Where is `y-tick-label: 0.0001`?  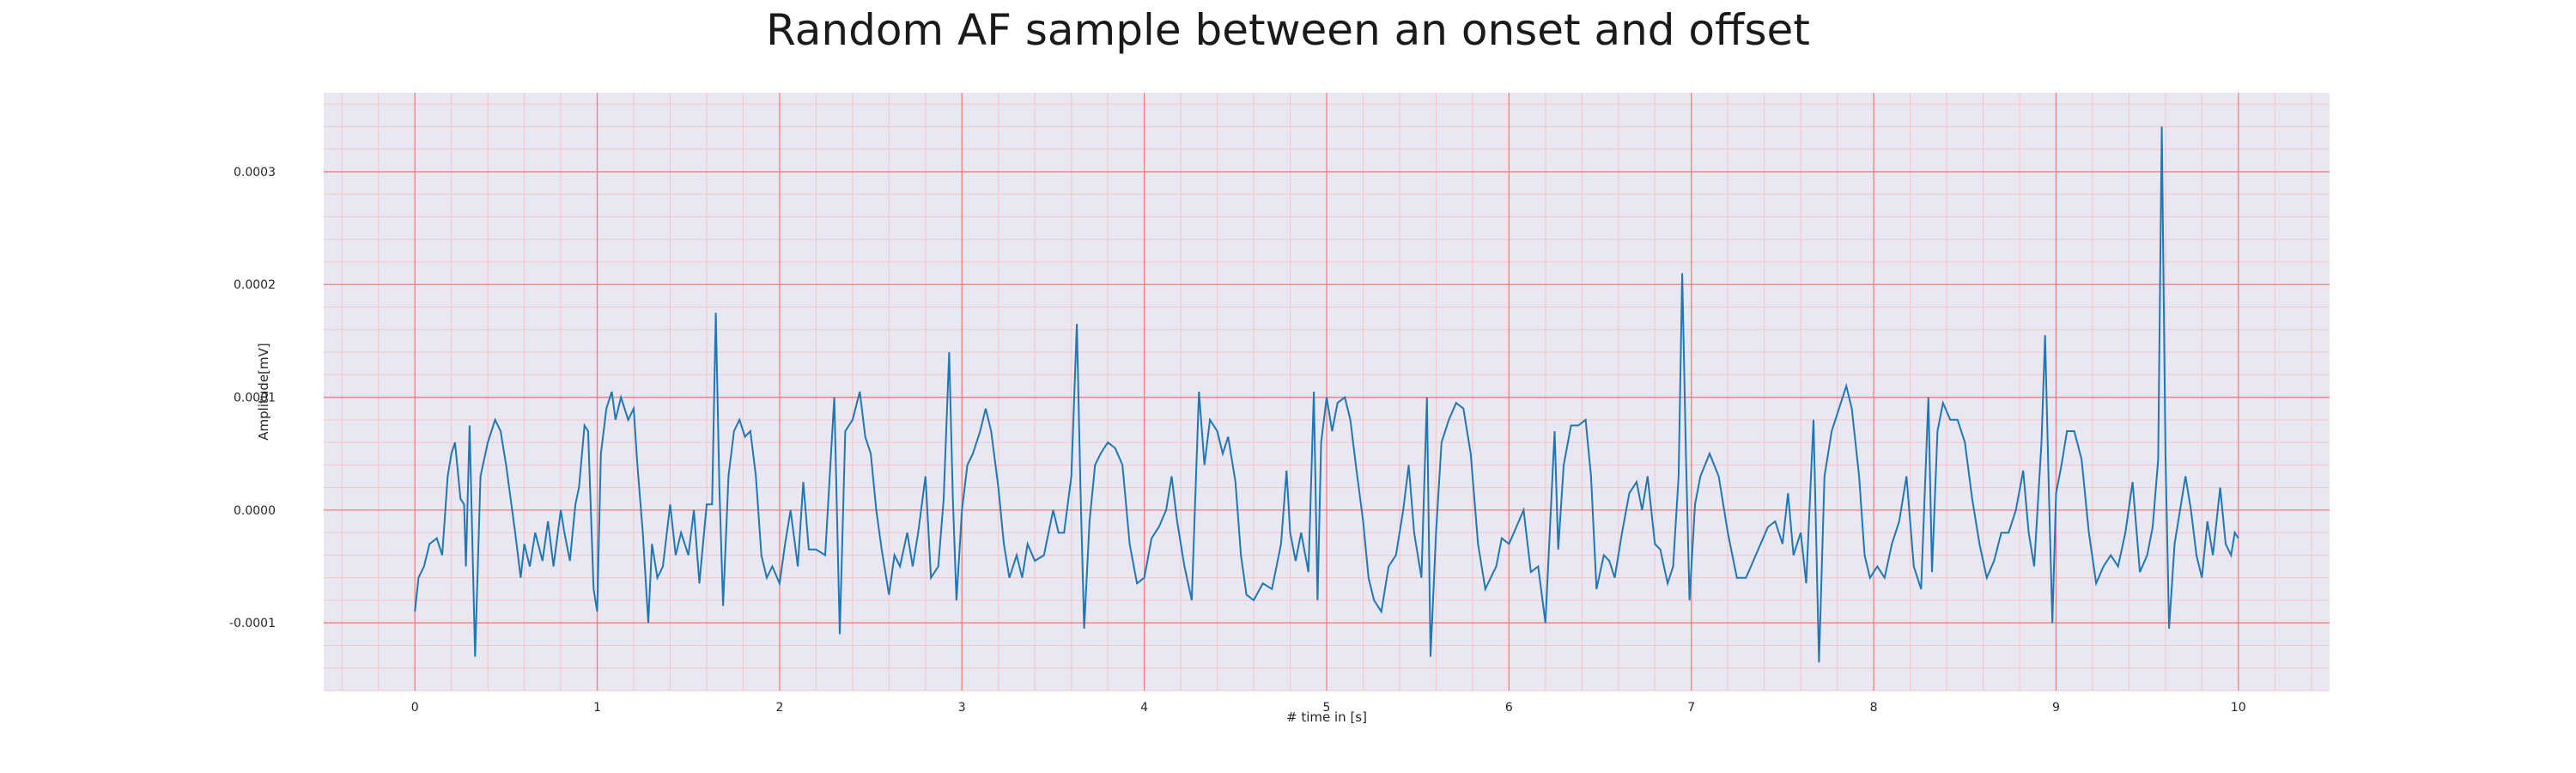 y-tick-label: 0.0001 is located at coordinates (255, 398).